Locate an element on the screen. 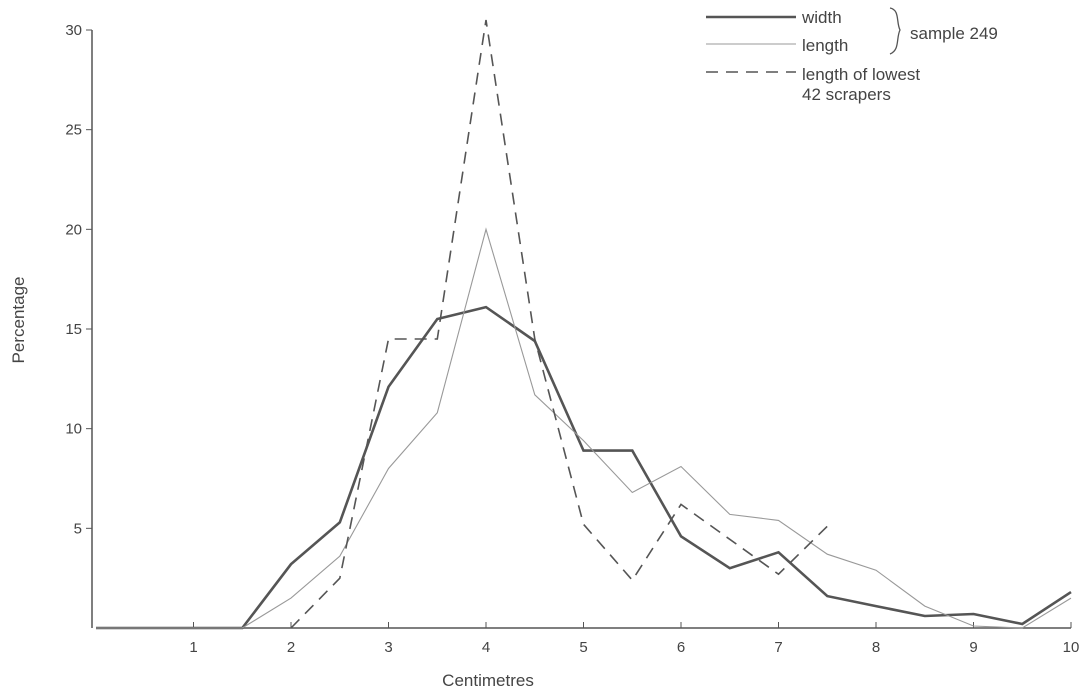 The image size is (1084, 697). y-tick-label: 15 is located at coordinates (73, 329).